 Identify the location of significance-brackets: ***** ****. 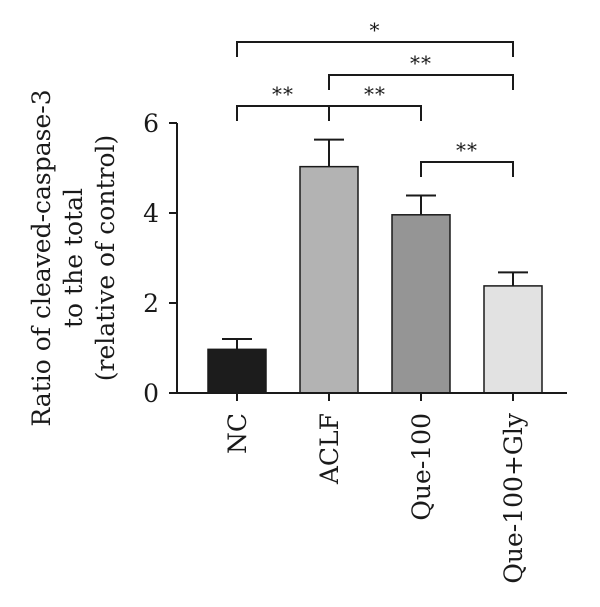
(375, 97).